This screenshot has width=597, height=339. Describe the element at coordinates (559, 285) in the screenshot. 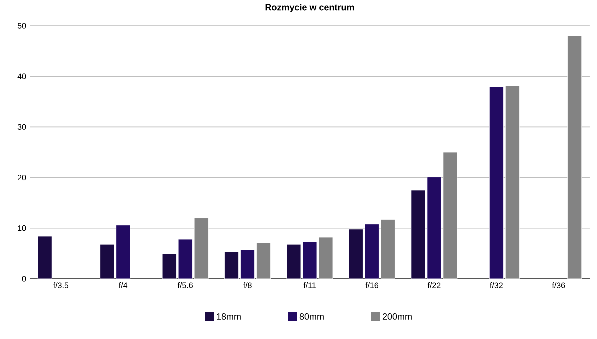

I see `x-tick-label: f/36` at that location.